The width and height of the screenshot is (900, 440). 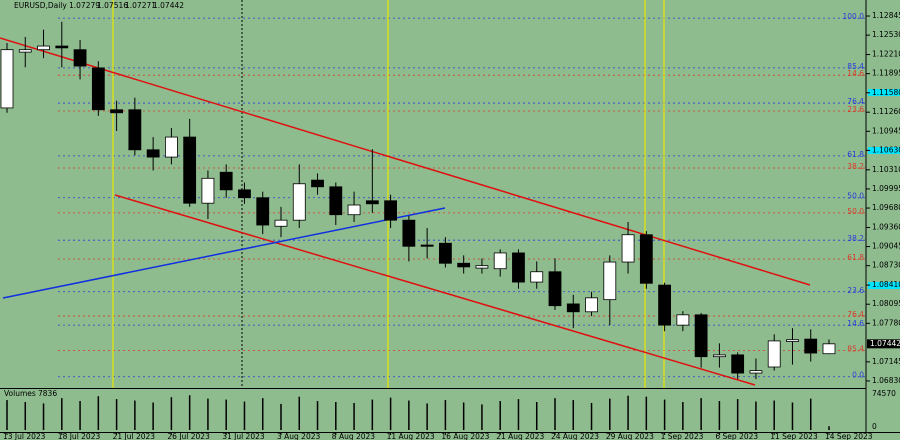 What do you see at coordinates (736, 436) in the screenshot?
I see `x-tick-label: 6 Sep 2023` at bounding box center [736, 436].